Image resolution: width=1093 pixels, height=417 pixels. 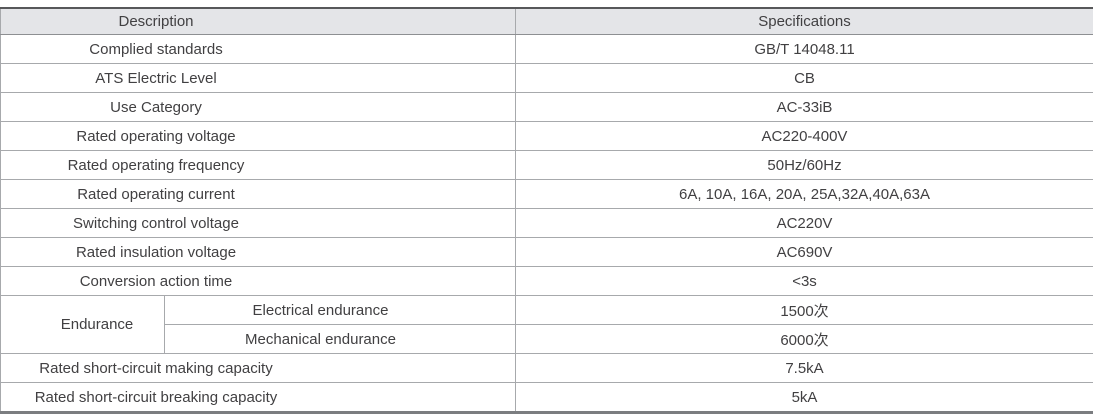 I want to click on table-row: Switching control voltage AC220V, so click(x=546, y=223).